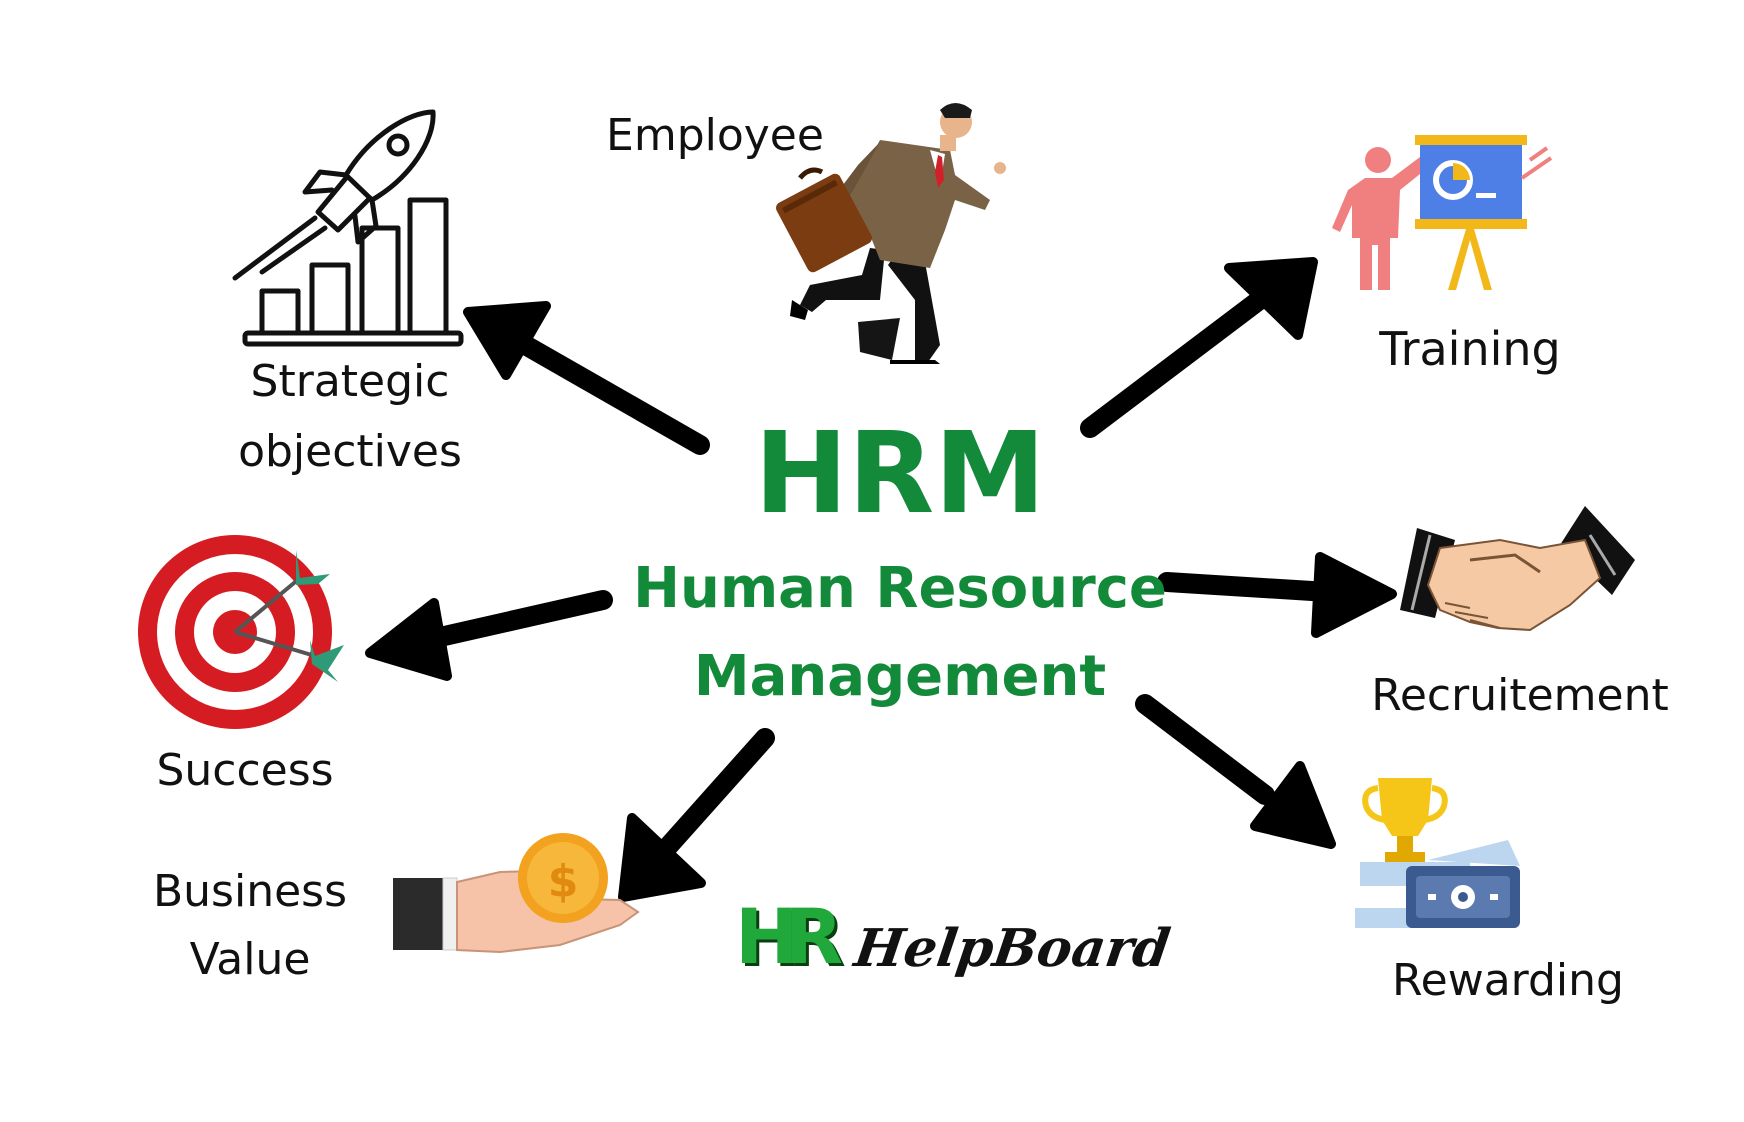 The image size is (1744, 1122). What do you see at coordinates (1205, 749) in the screenshot?
I see `arrow-to-rewarding` at bounding box center [1205, 749].